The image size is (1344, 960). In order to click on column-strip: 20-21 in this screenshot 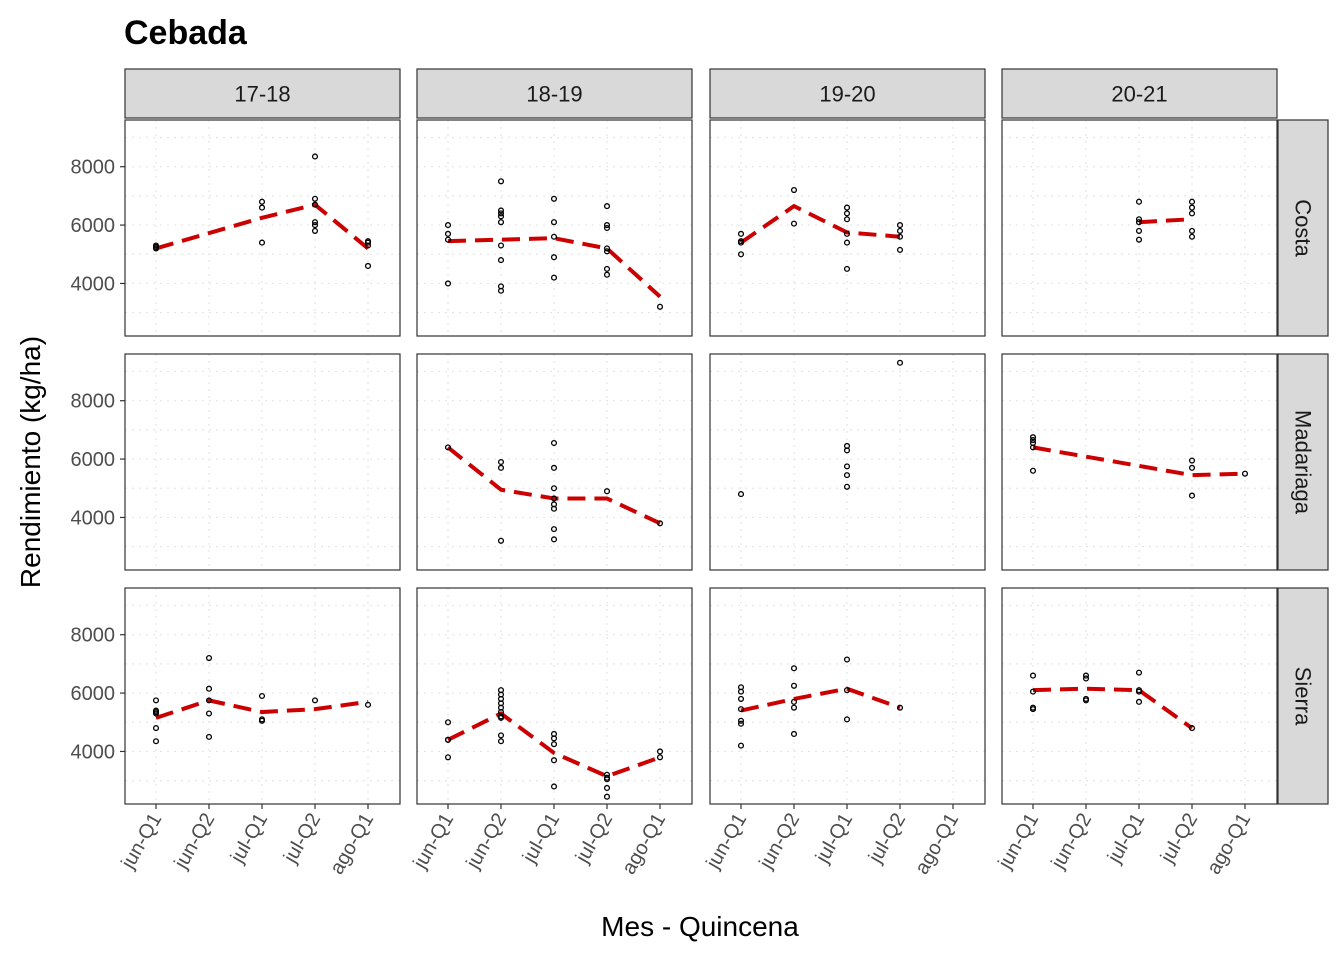, I will do `click(1139, 93)`.